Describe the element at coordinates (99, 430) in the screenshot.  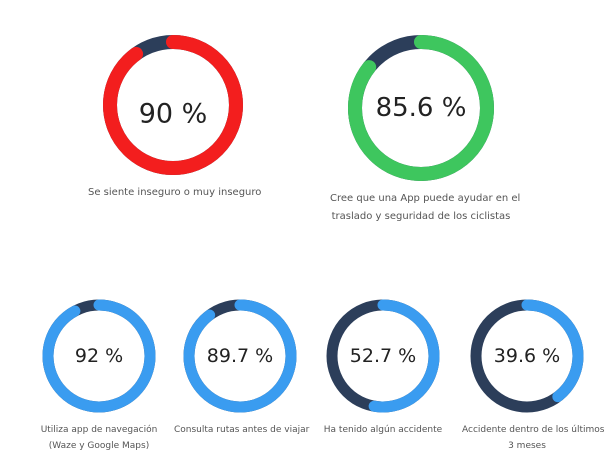
I see `caption-line: Utiliza app de navegación` at that location.